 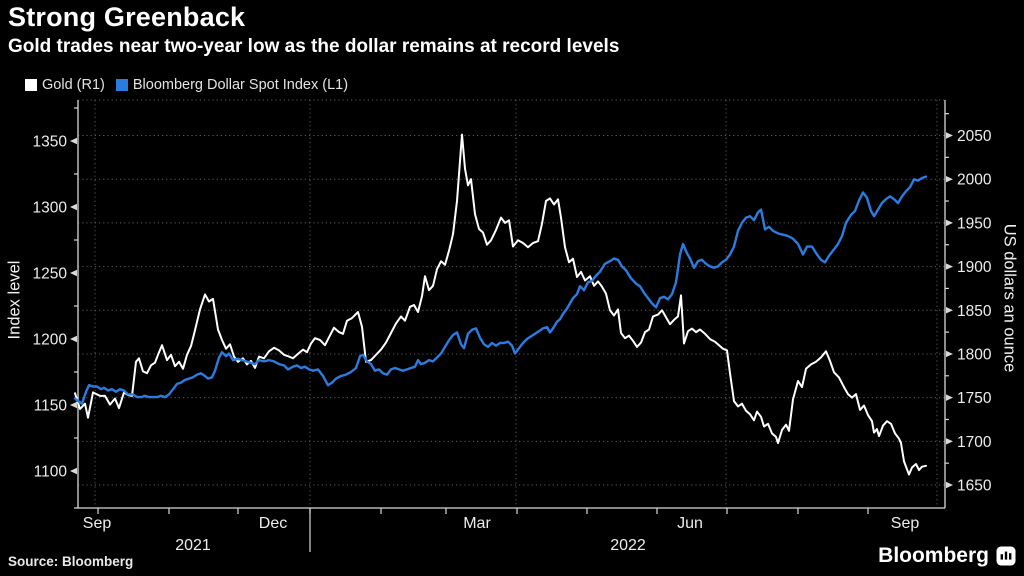 I want to click on bloomberg-terminal-icon, so click(x=1006, y=556).